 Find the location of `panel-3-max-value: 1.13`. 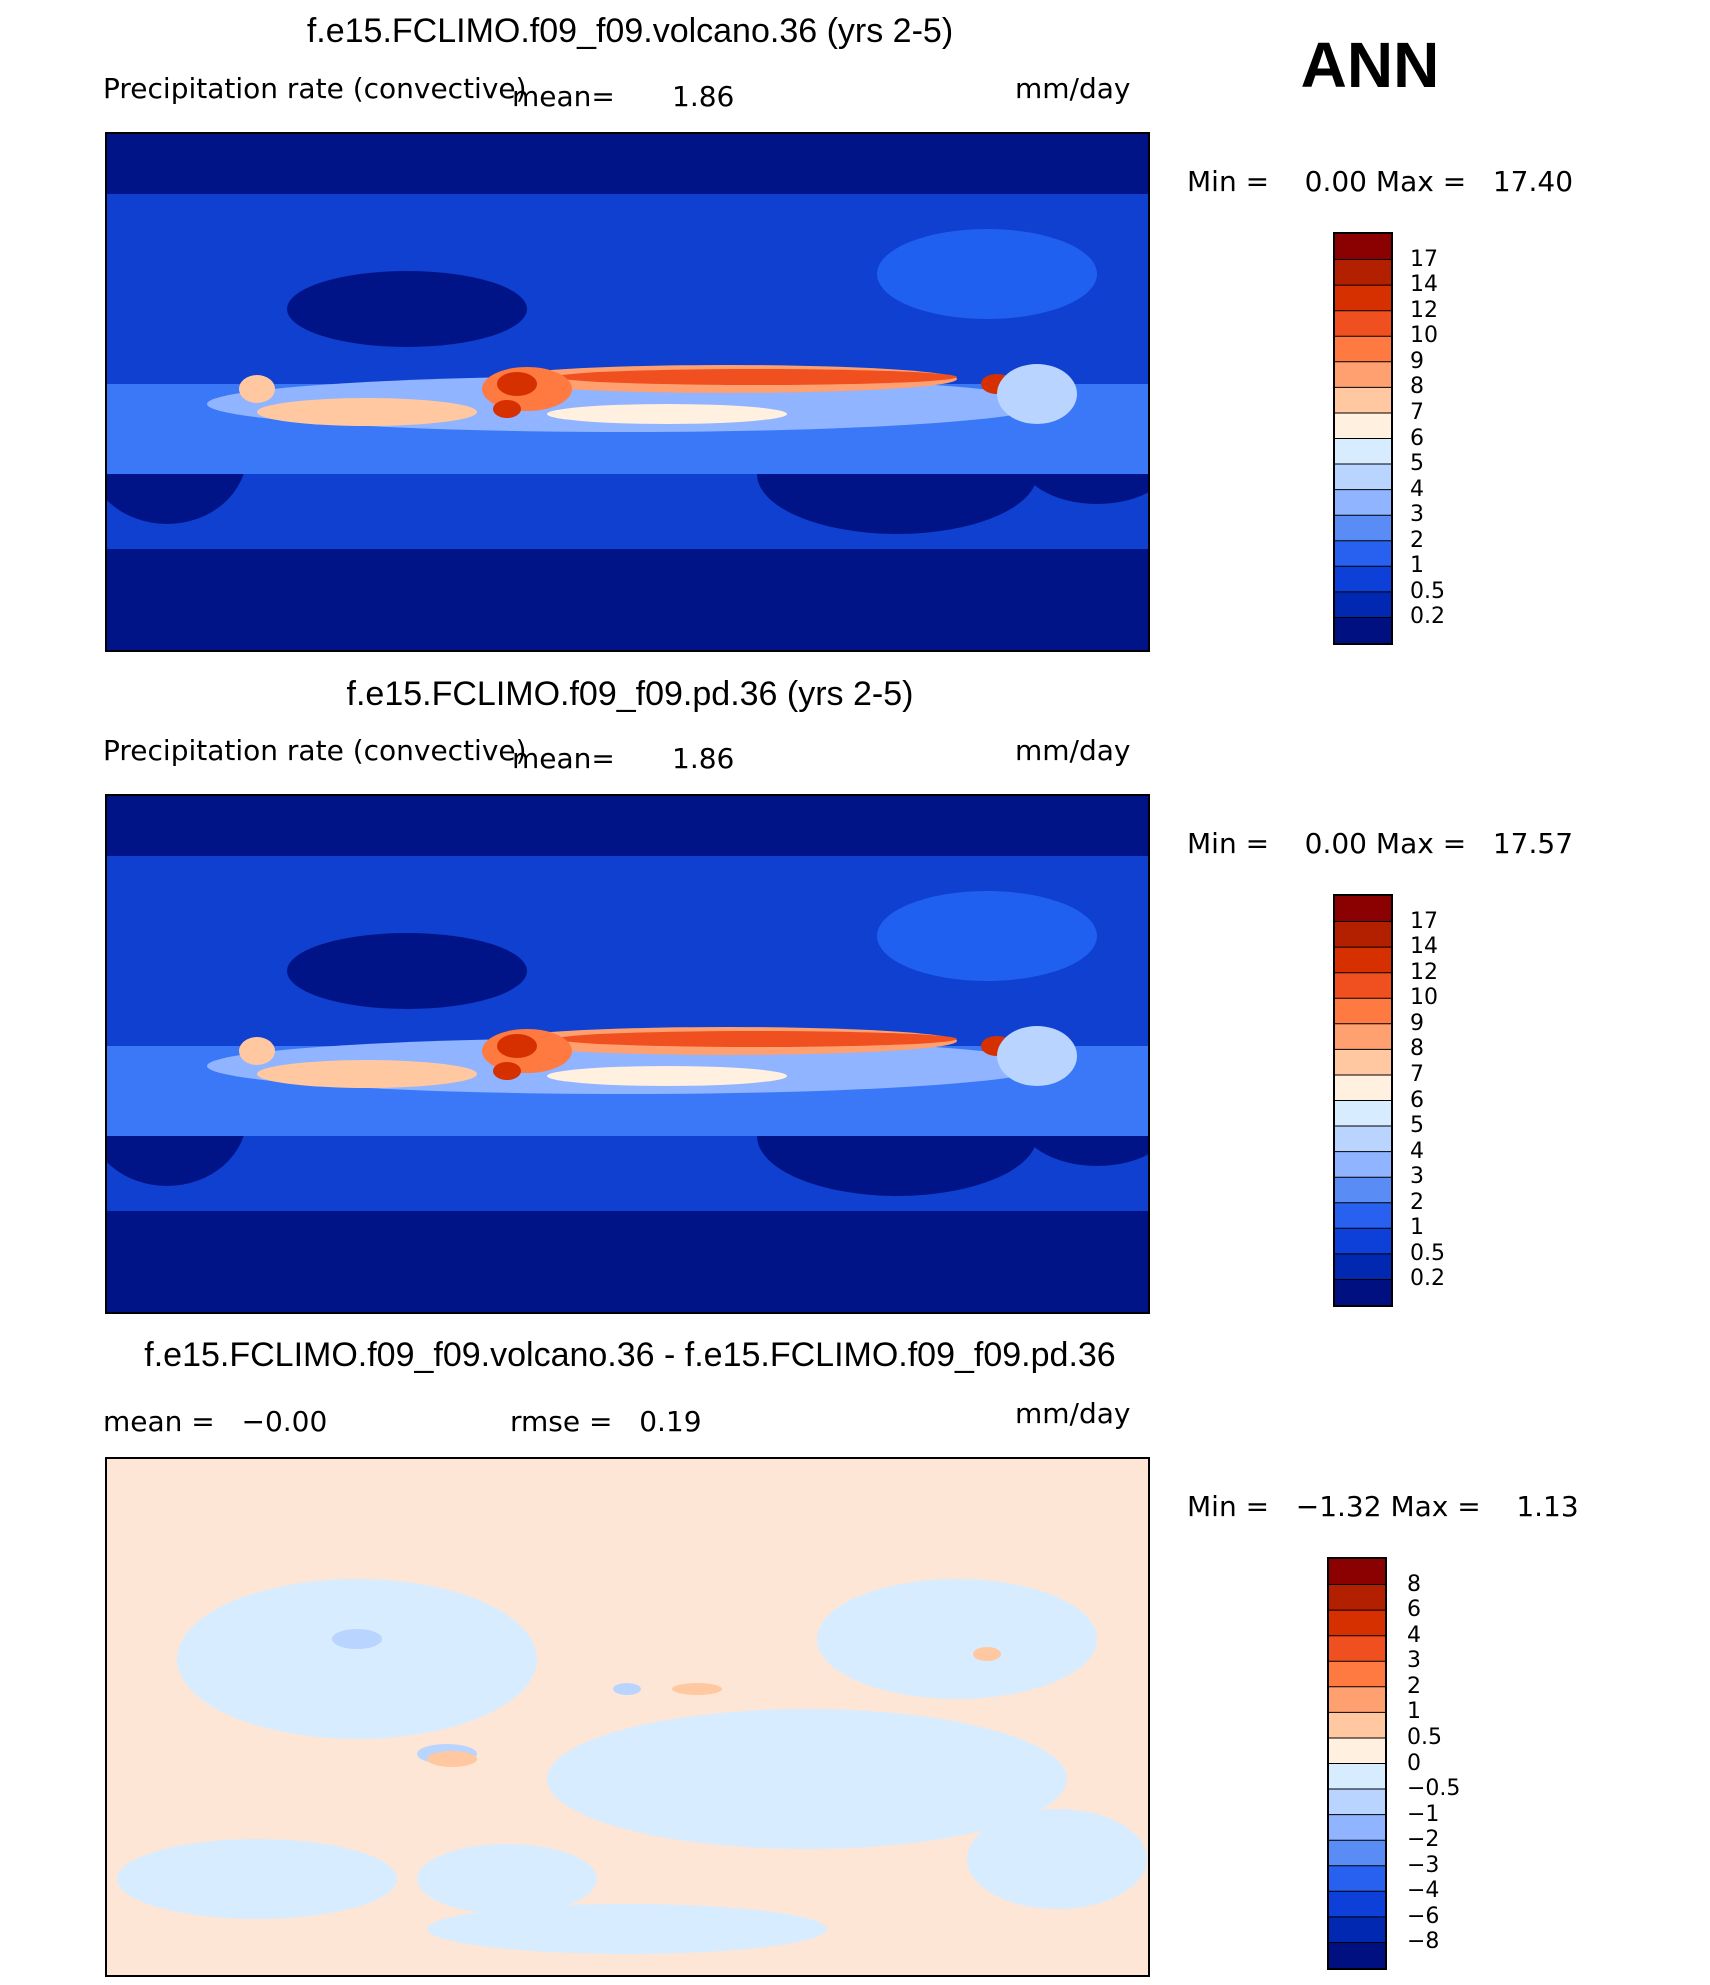

panel-3-max-value: 1.13 is located at coordinates (1547, 1506).